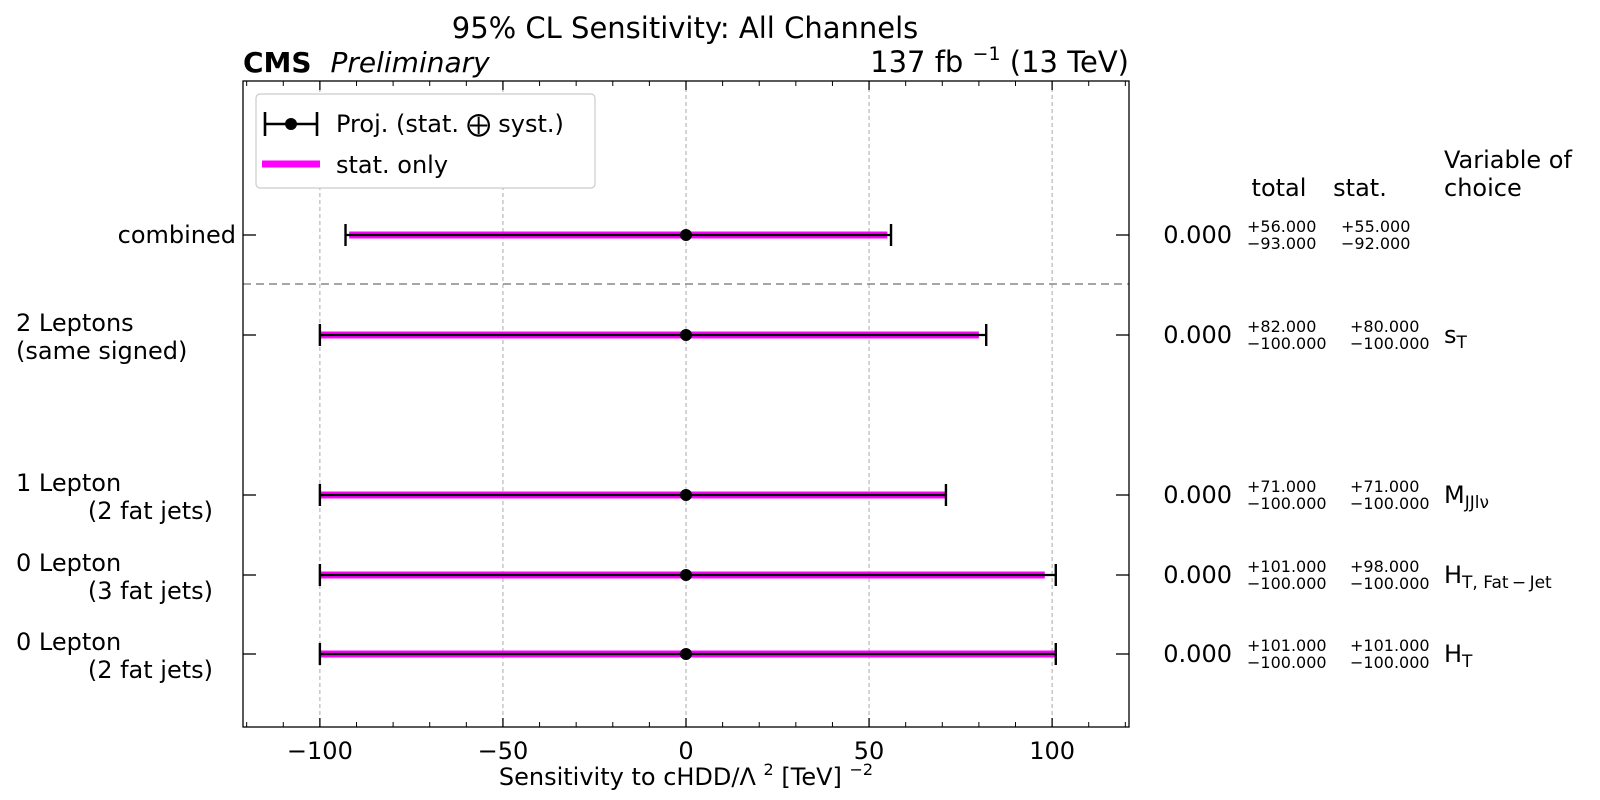 The width and height of the screenshot is (1600, 800). I want to click on total-up-value: +71.000, so click(1281, 486).